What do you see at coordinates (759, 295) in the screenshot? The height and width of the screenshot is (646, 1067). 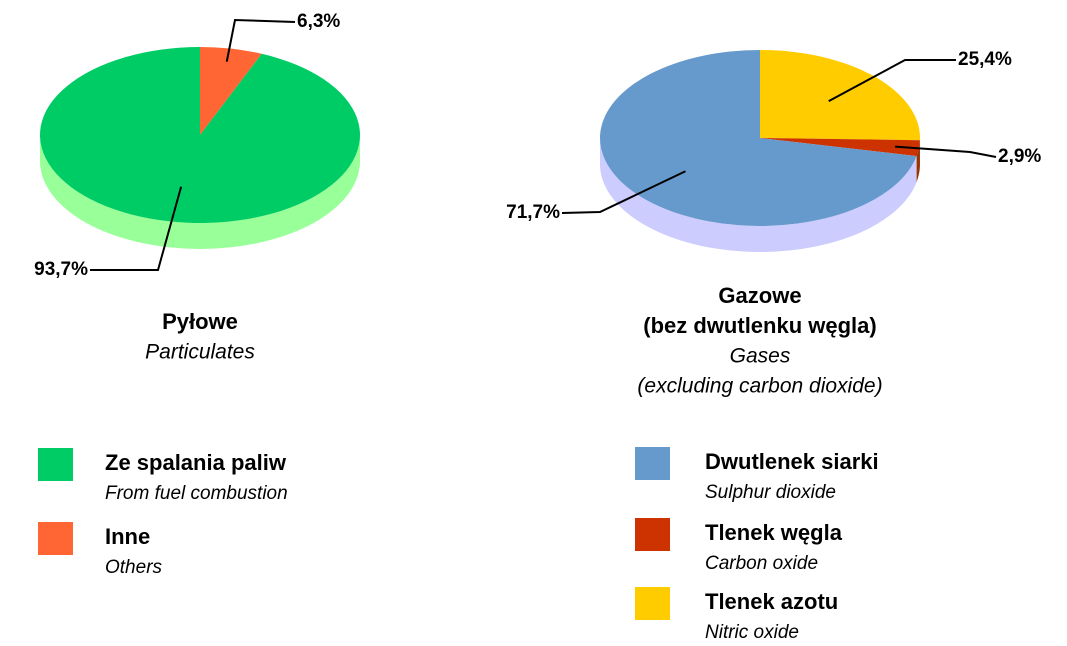 I see `chart-title: Gazowe` at bounding box center [759, 295].